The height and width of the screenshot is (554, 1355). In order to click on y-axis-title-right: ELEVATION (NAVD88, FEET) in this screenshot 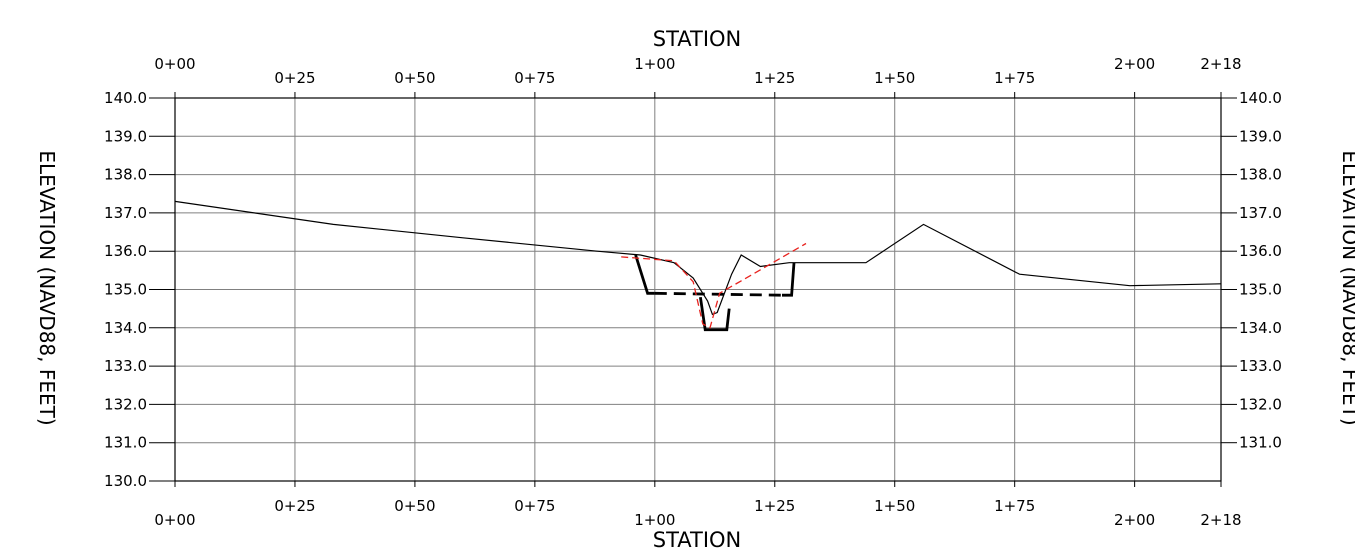, I will do `click(1346, 287)`.